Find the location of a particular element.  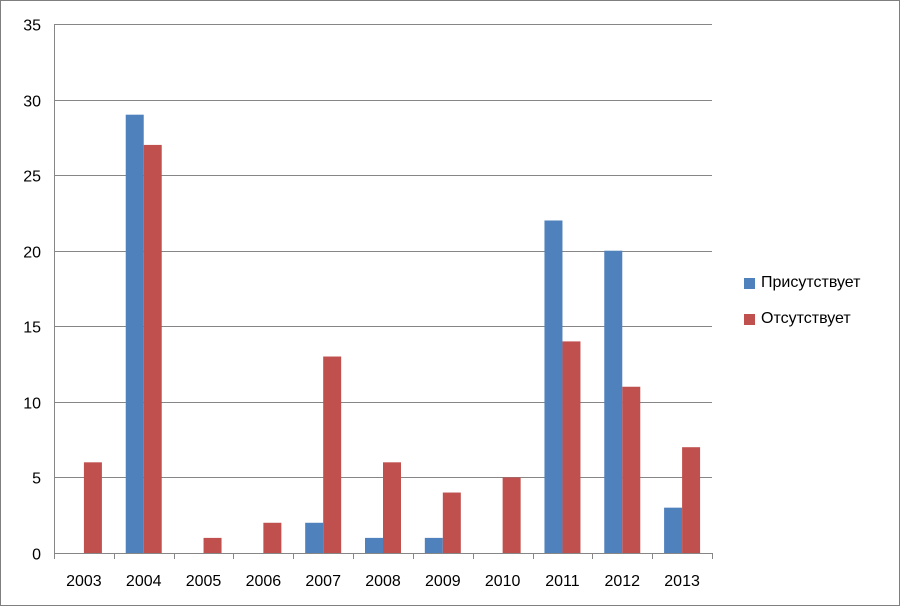

bar-series-2-2013 is located at coordinates (691, 500).